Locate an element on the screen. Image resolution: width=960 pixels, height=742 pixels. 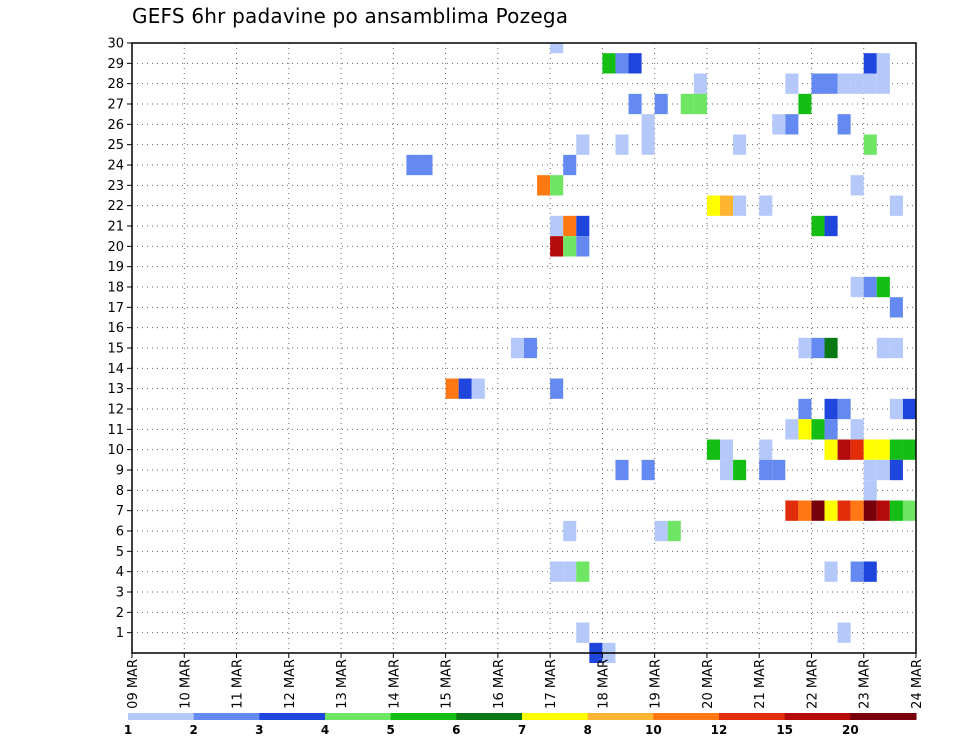
legend-label: 12 is located at coordinates (719, 730).